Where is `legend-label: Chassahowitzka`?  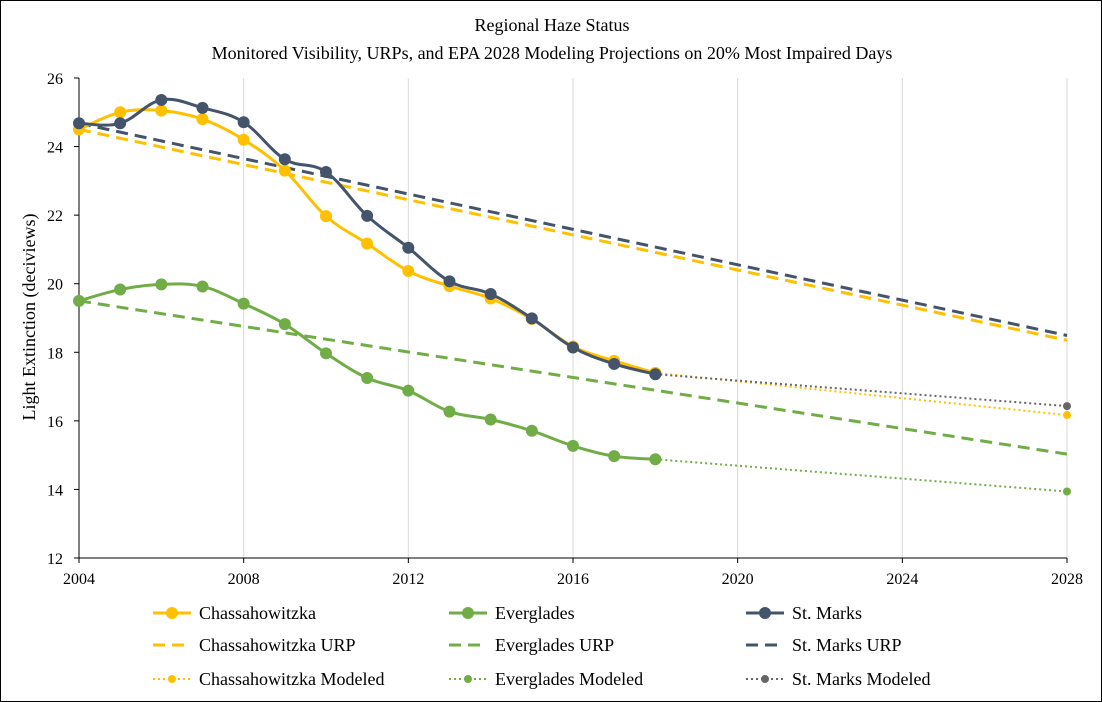
legend-label: Chassahowitzka is located at coordinates (257, 613).